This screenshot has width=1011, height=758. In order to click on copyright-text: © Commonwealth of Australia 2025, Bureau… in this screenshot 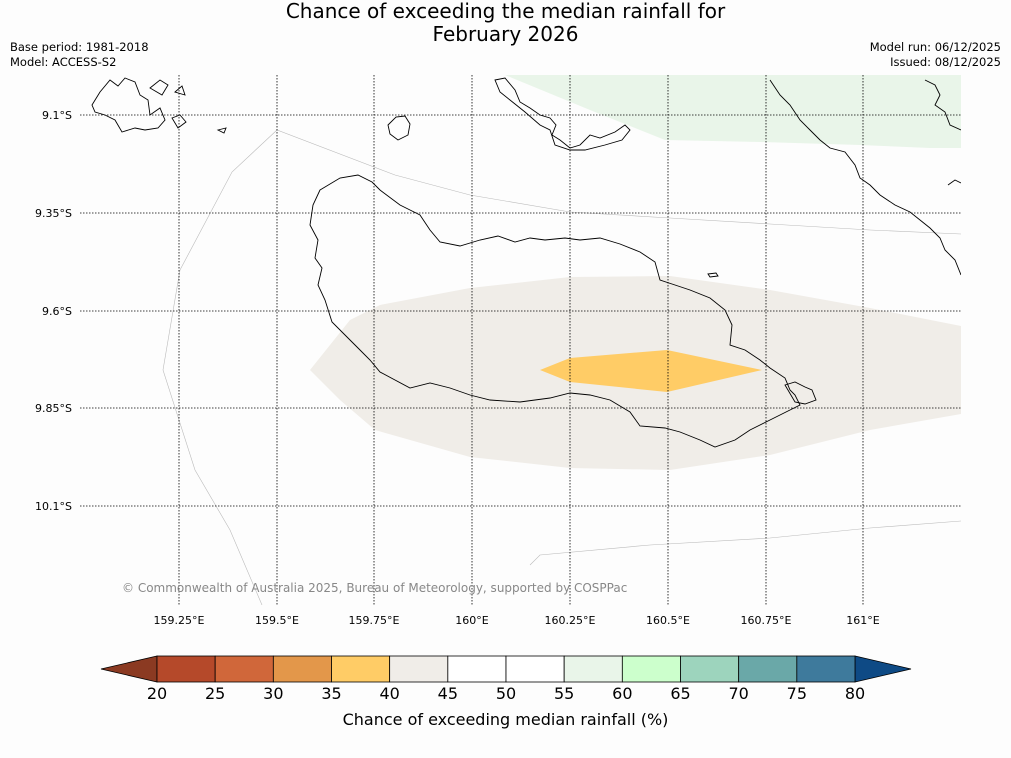, I will do `click(374, 588)`.